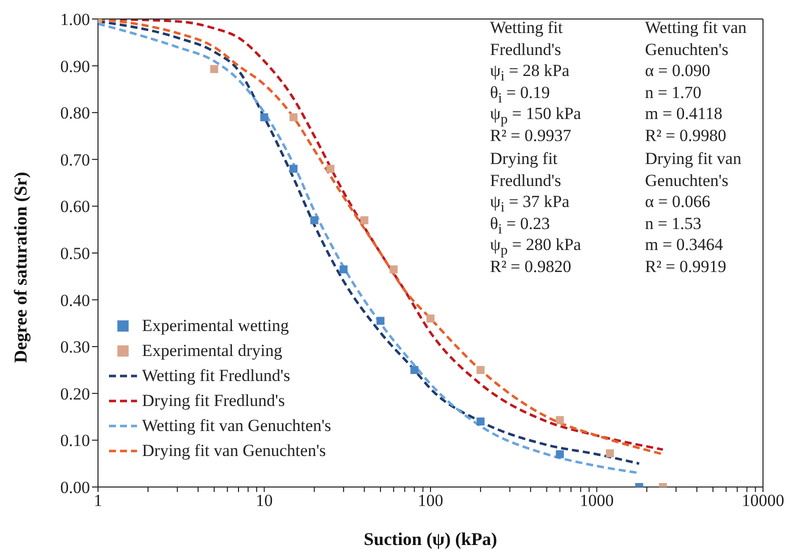  Describe the element at coordinates (530, 204) in the screenshot. I see `annotation: ψ$_{i}$ = 37 kPa` at that location.